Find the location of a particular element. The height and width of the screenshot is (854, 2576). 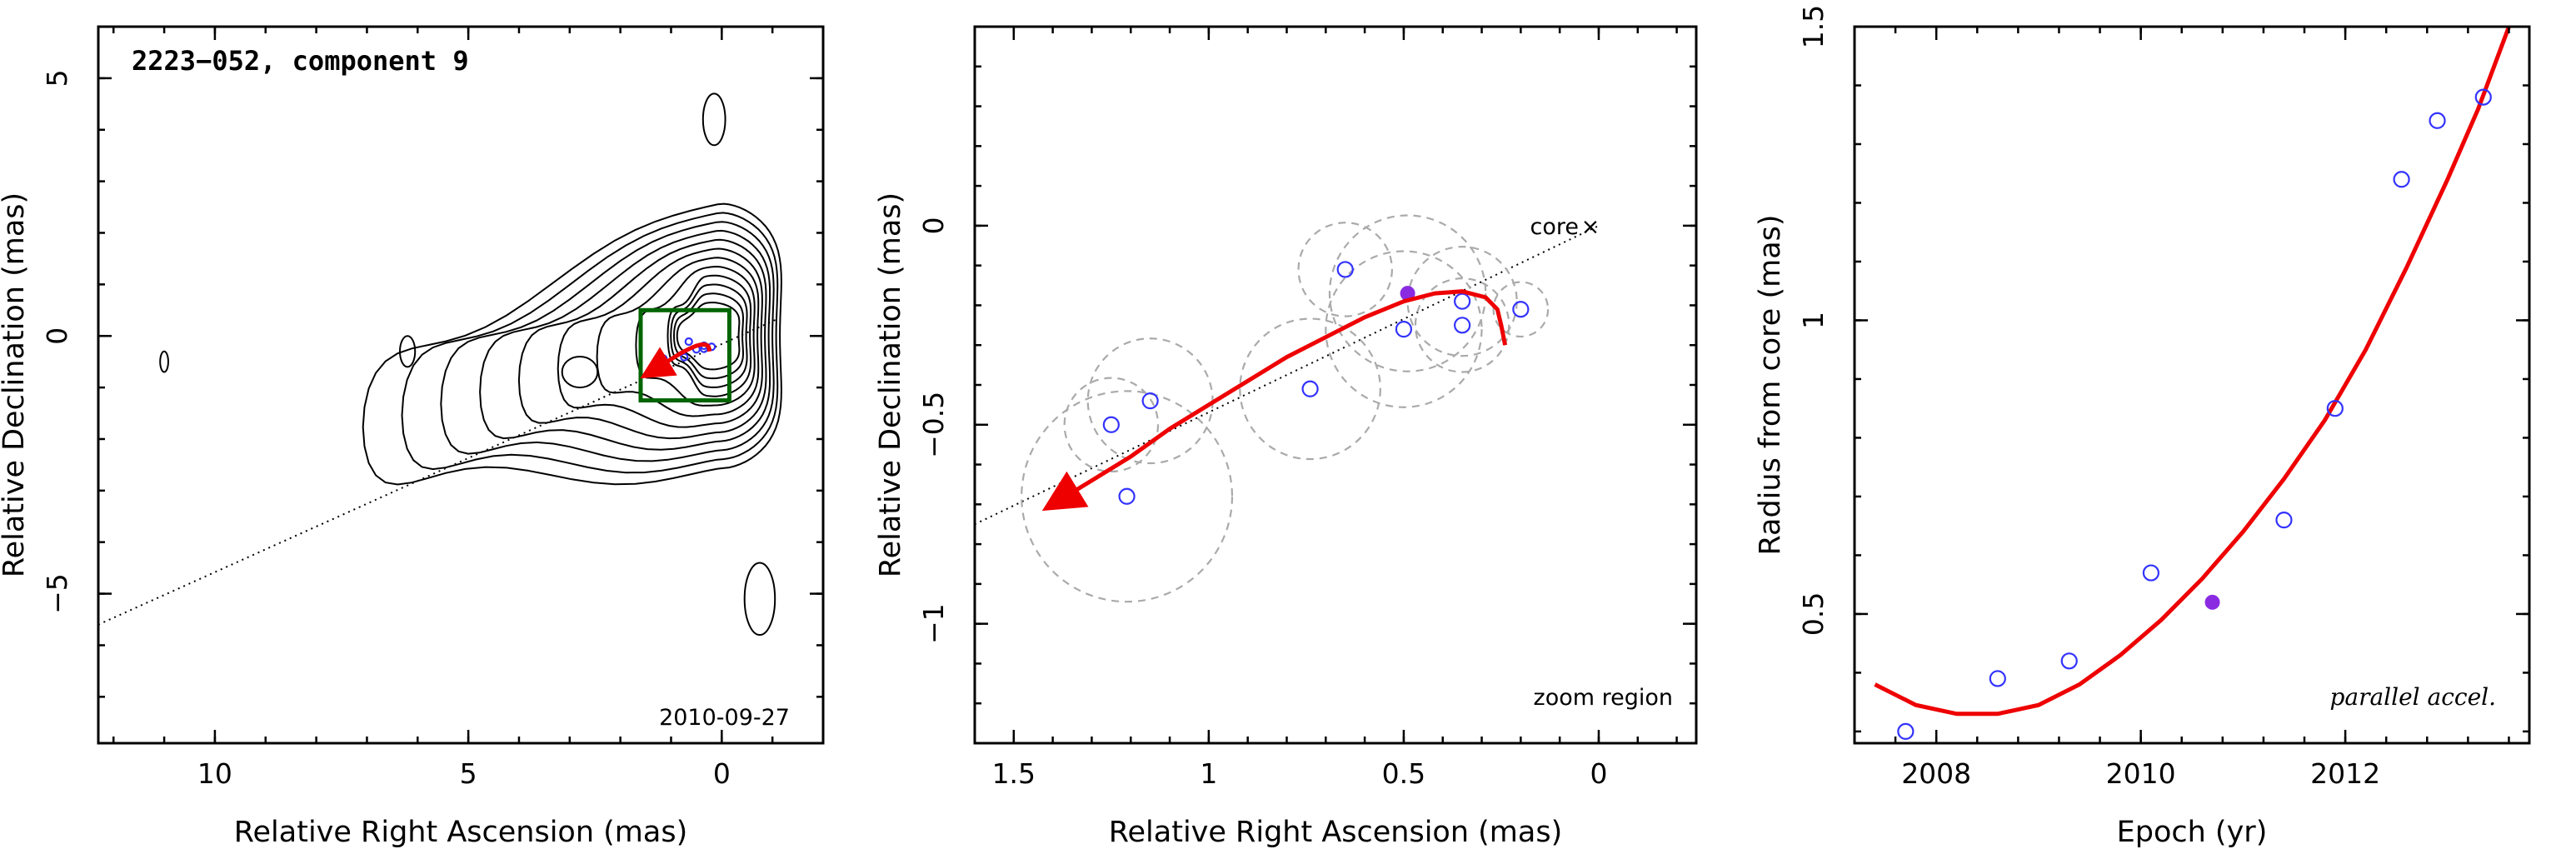

x-tick-label: 2008 is located at coordinates (1936, 773).